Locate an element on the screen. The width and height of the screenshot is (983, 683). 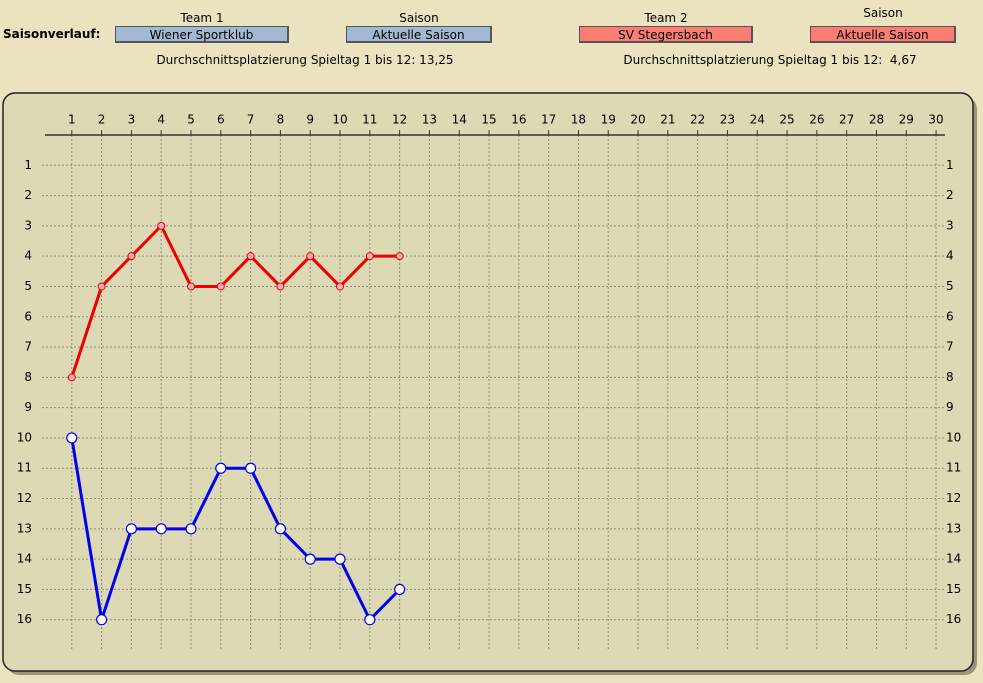
y-tick-label-right: 7 is located at coordinates (950, 347).